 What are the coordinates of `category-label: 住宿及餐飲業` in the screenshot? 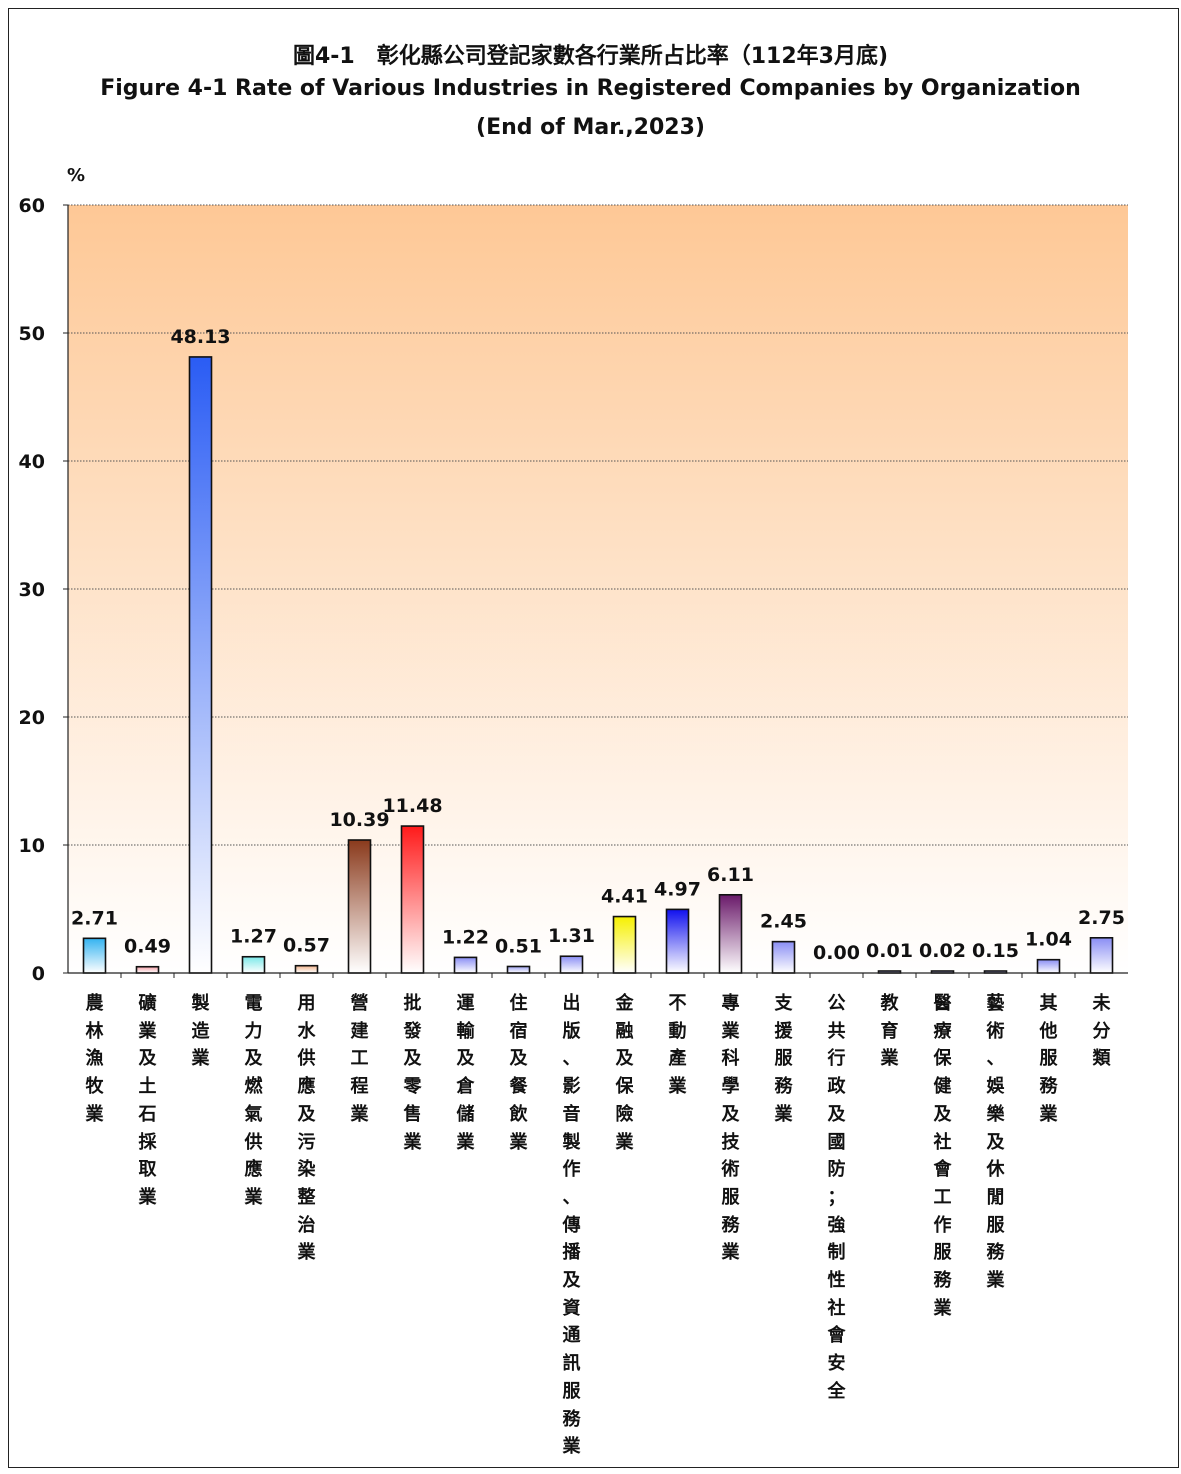 It's located at (518, 1073).